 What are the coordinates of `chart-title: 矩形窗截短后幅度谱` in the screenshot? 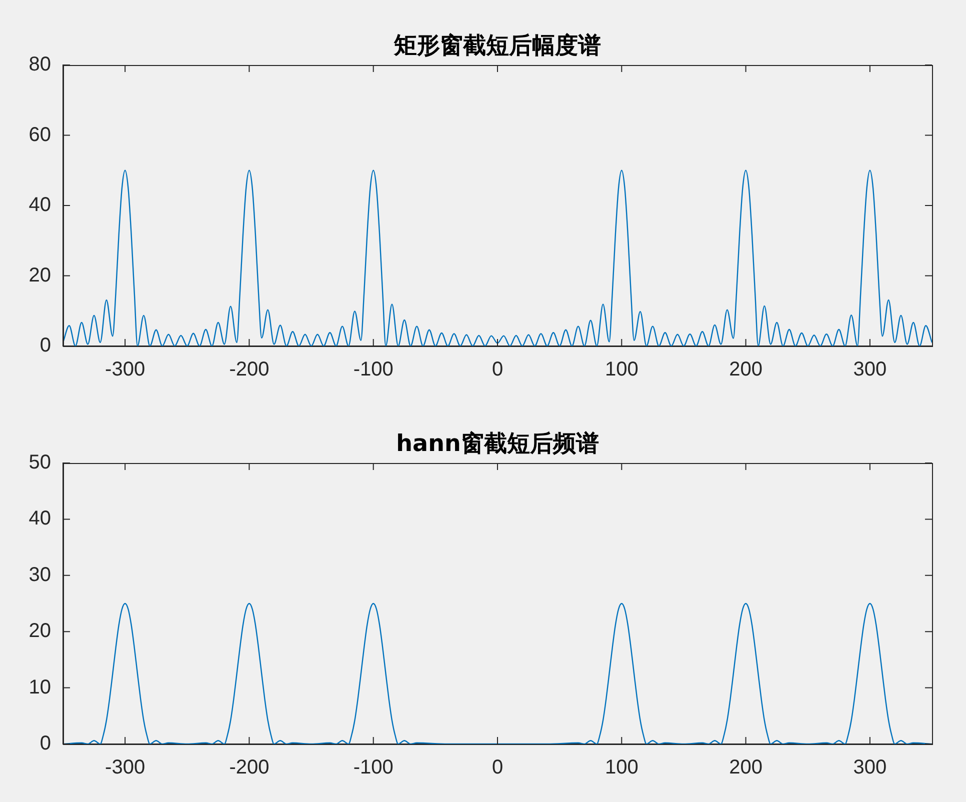 It's located at (497, 45).